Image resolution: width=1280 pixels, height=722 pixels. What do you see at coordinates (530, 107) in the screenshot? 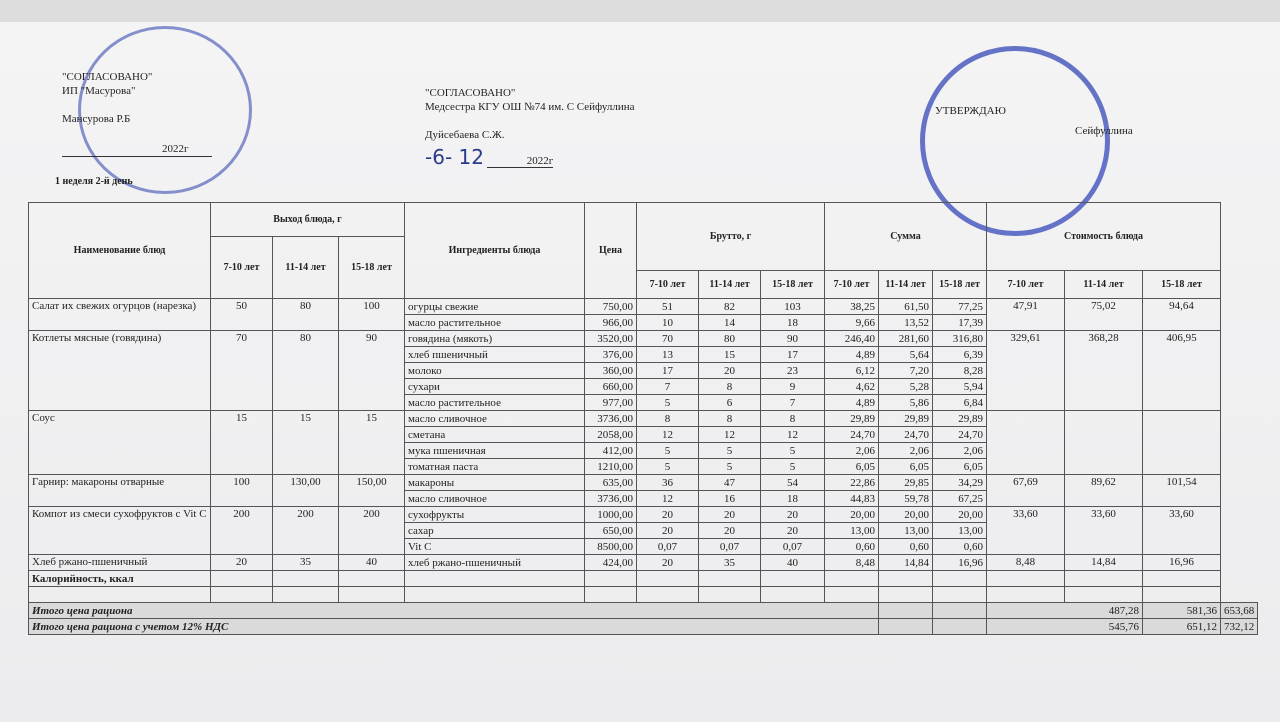
I see `approval-line: Медсестра КГУ ОШ №74 им. С Сейфуллина` at bounding box center [530, 107].